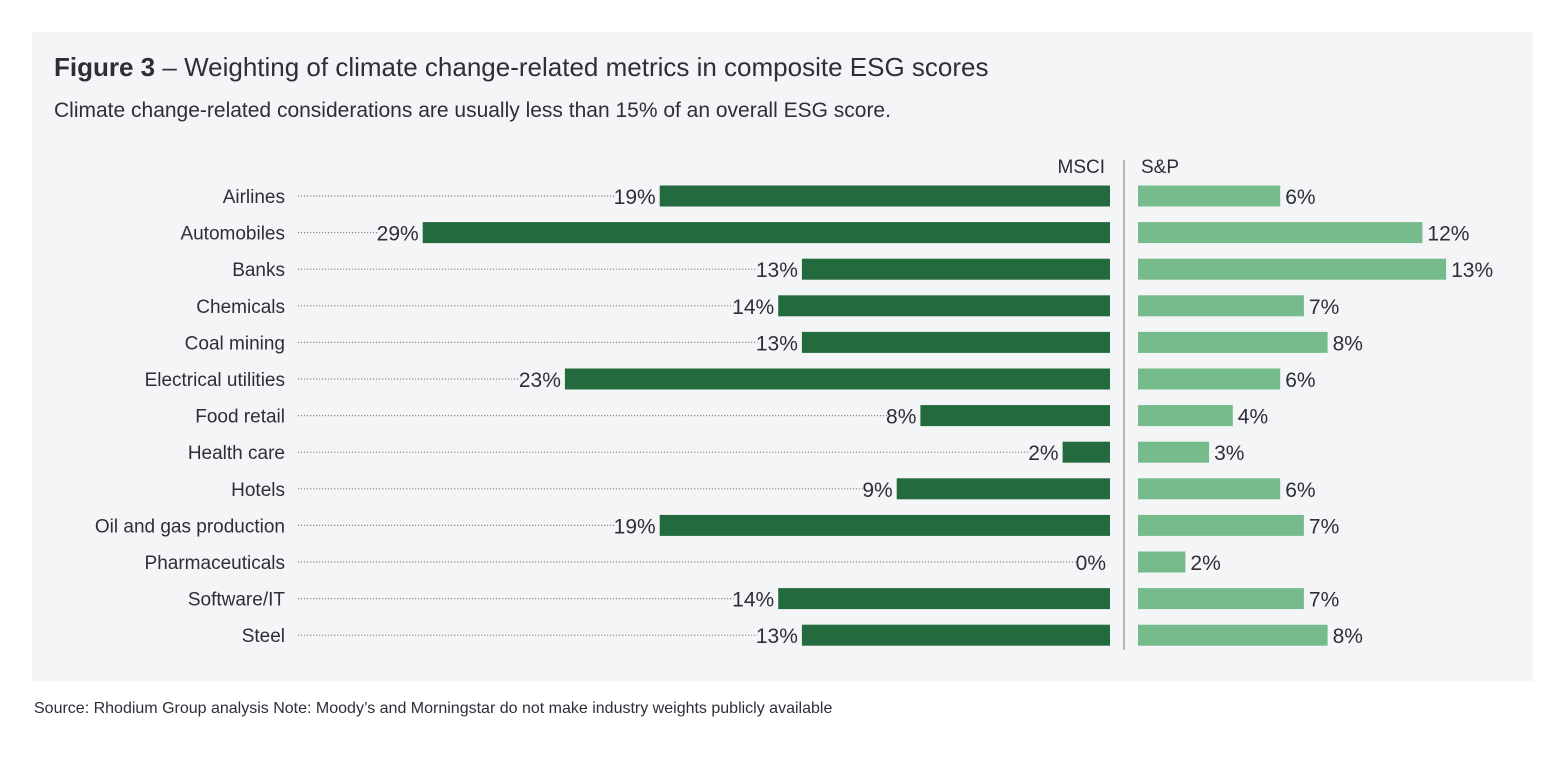 The height and width of the screenshot is (762, 1568). Describe the element at coordinates (1015, 416) in the screenshot. I see `msci-bar-food-retail` at that location.